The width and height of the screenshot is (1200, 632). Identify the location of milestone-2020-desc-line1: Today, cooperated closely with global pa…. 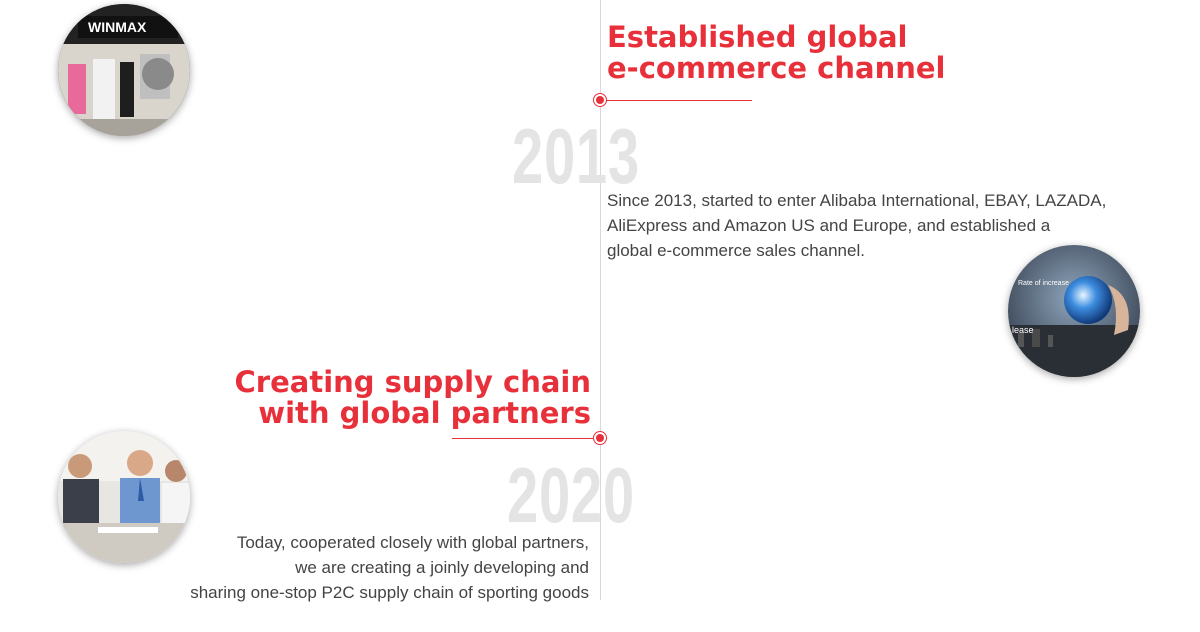
(412, 542).